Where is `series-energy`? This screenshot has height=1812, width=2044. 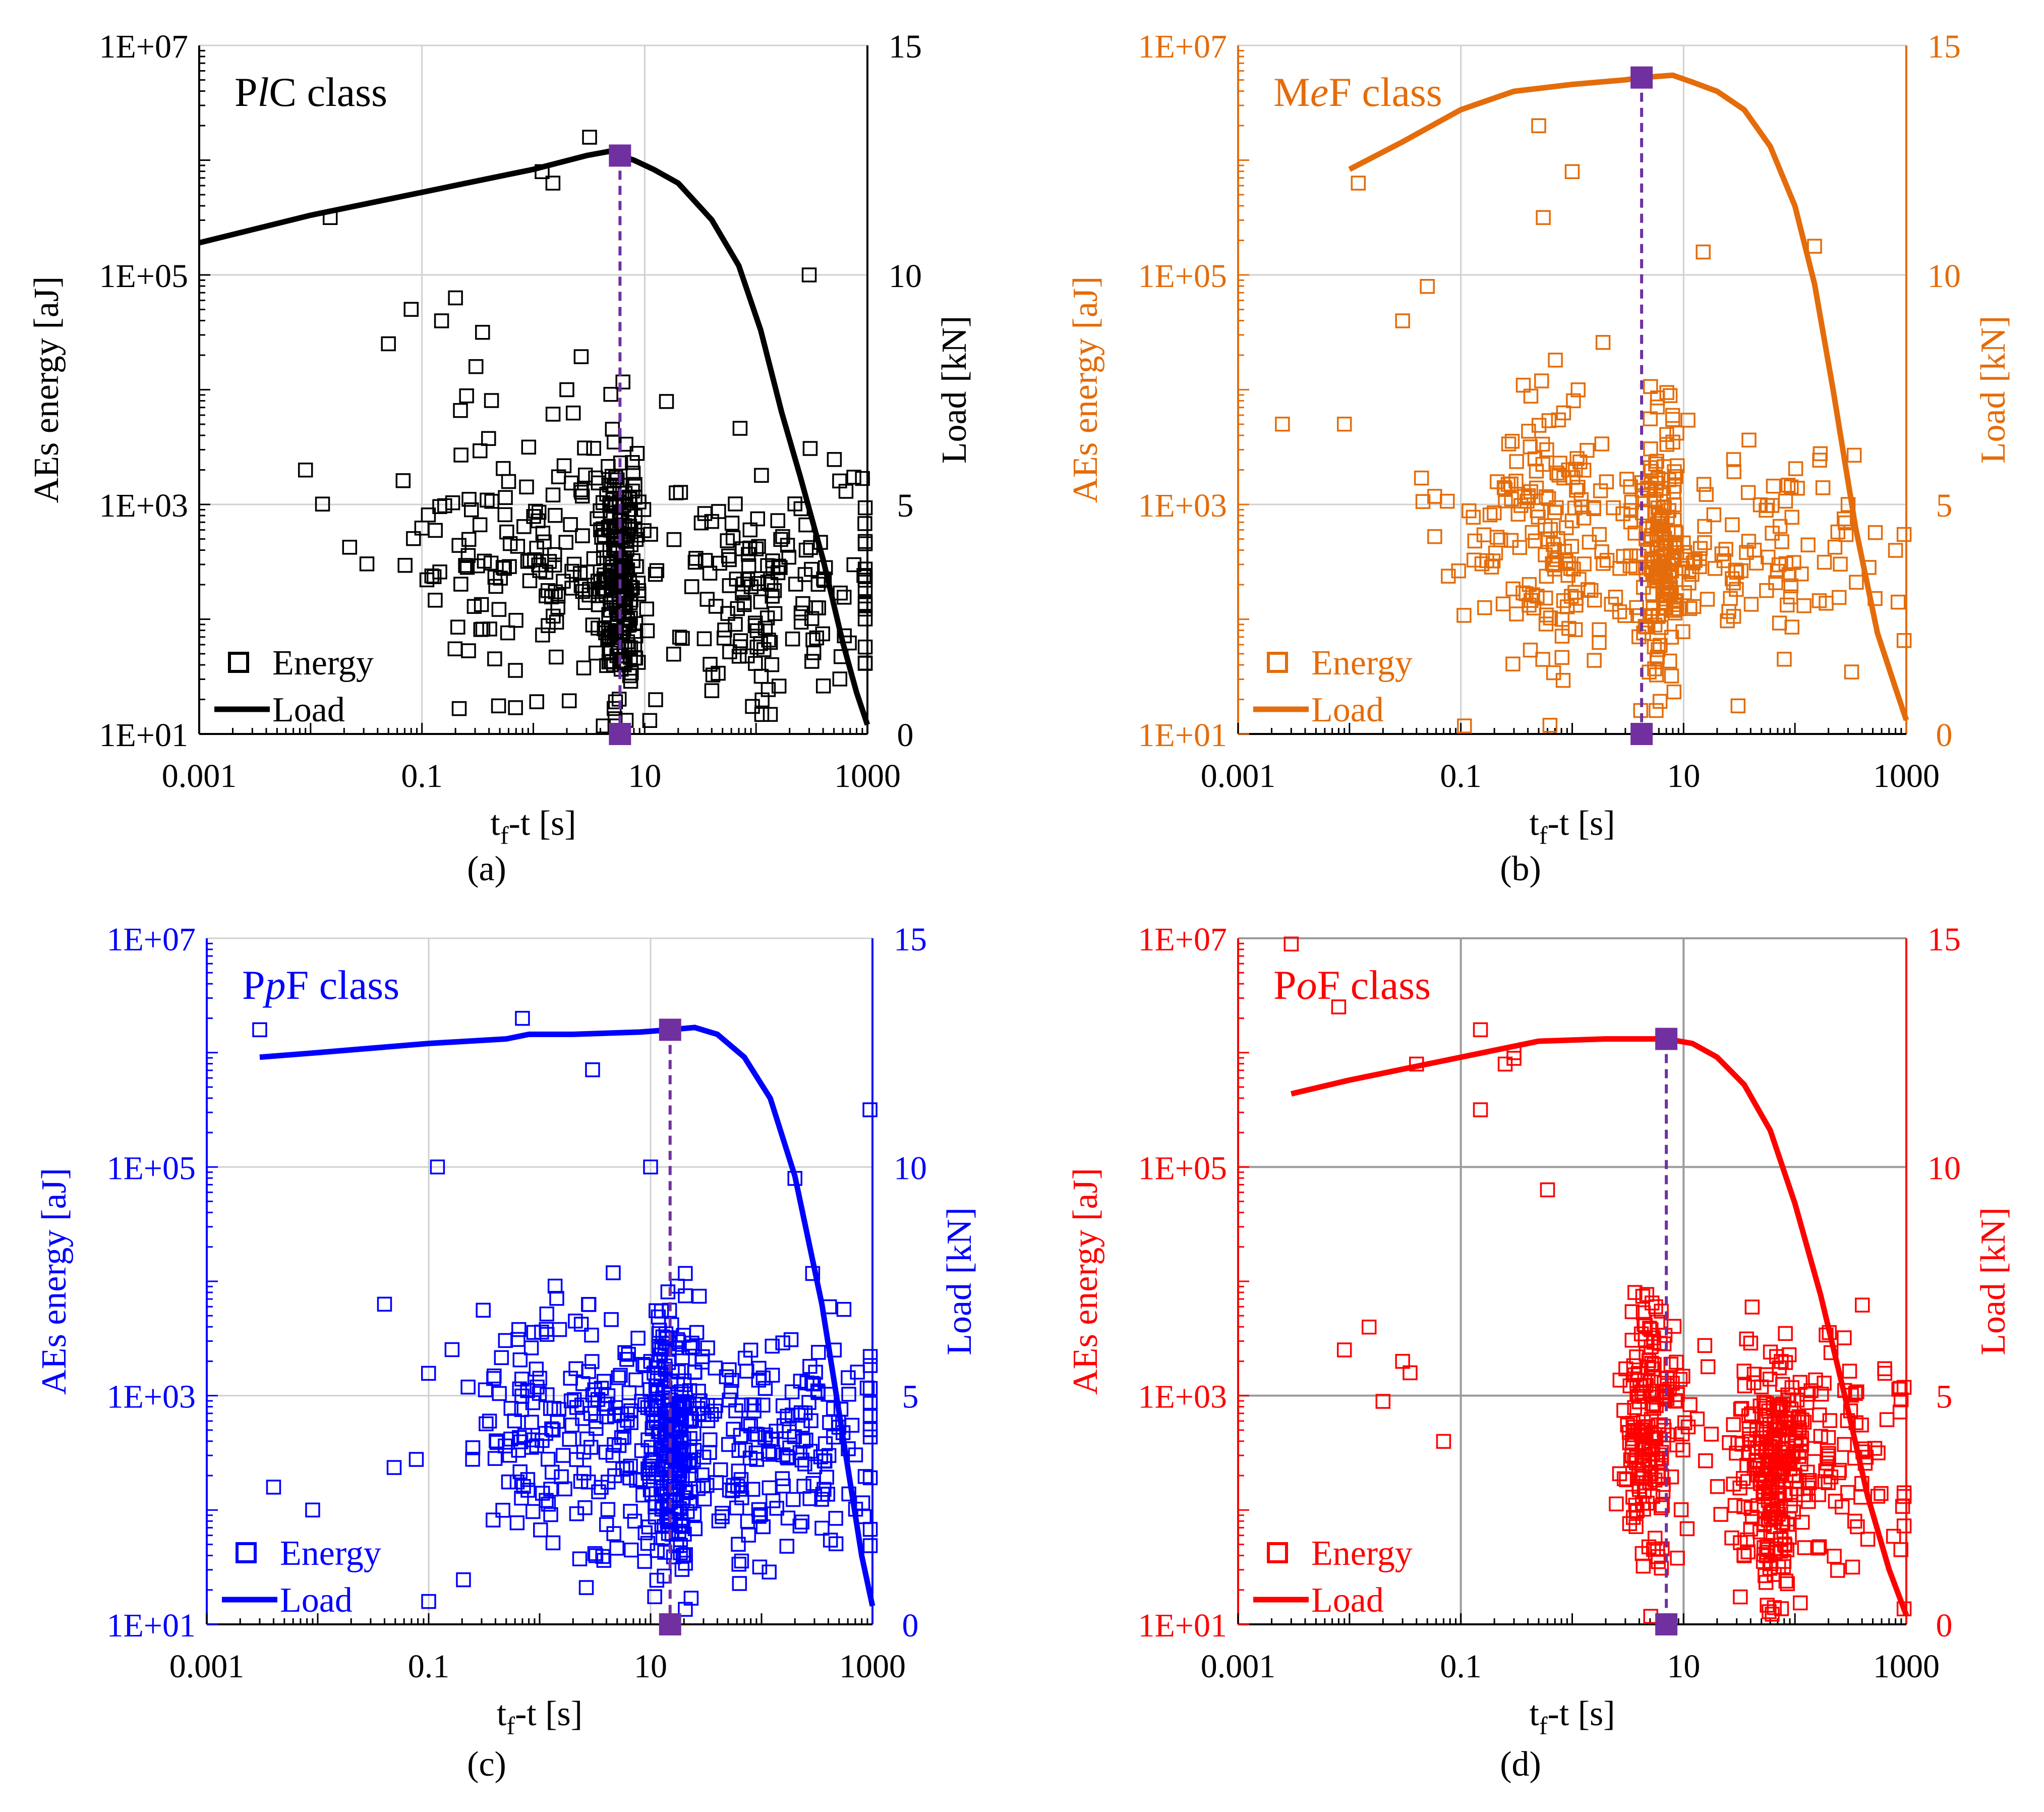 series-energy is located at coordinates (1597, 1280).